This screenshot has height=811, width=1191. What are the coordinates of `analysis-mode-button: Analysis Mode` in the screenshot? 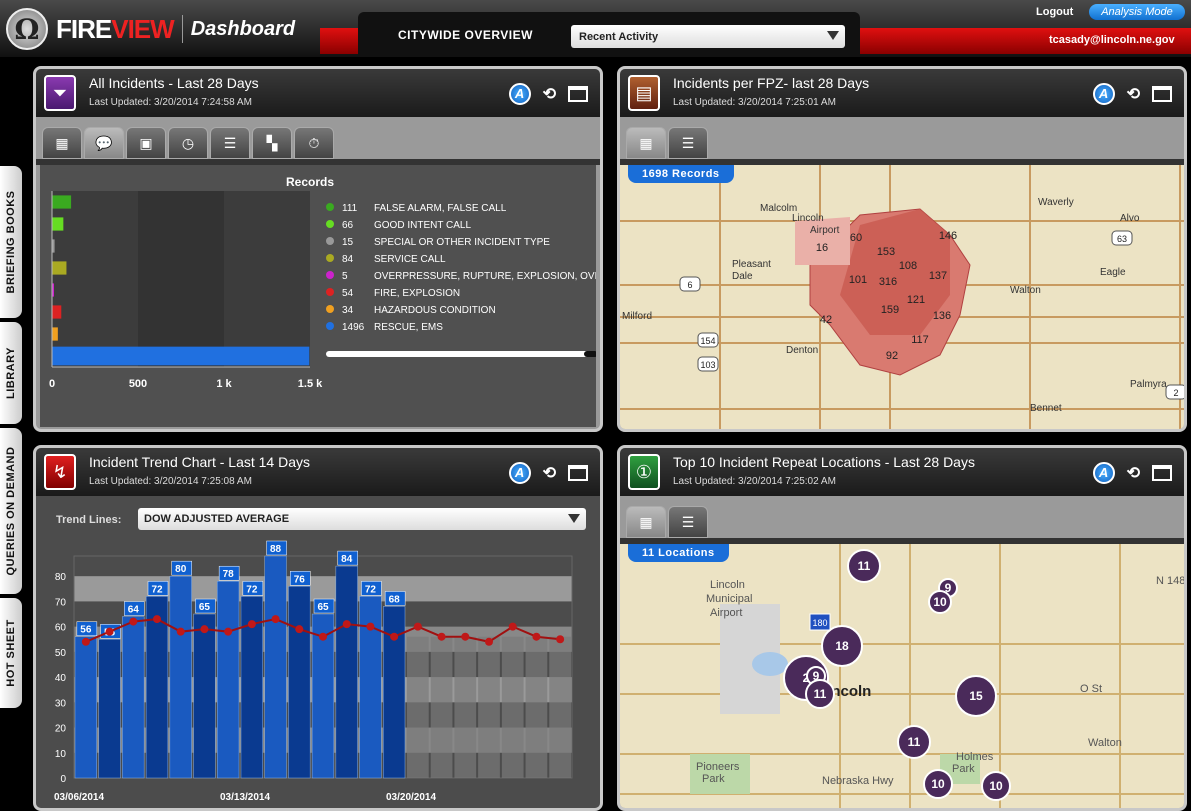 It's located at (1137, 12).